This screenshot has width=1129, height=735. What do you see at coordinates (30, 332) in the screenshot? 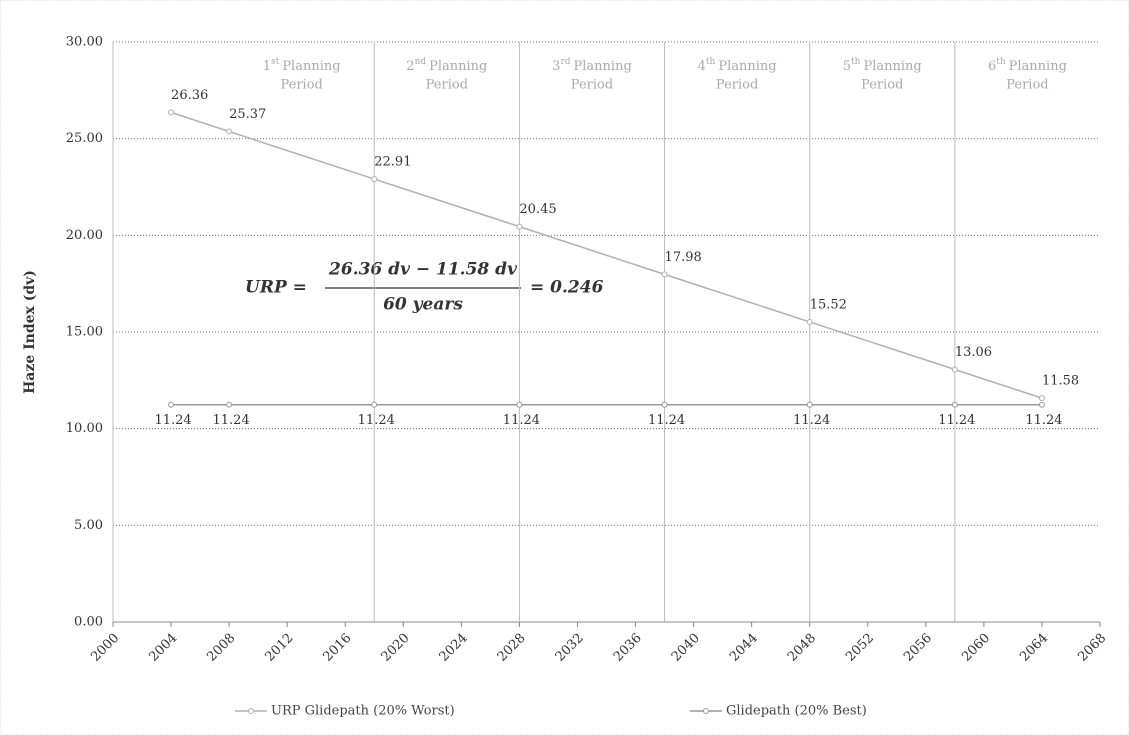
I see `y-axis-label: Haze Index (dv)` at bounding box center [30, 332].